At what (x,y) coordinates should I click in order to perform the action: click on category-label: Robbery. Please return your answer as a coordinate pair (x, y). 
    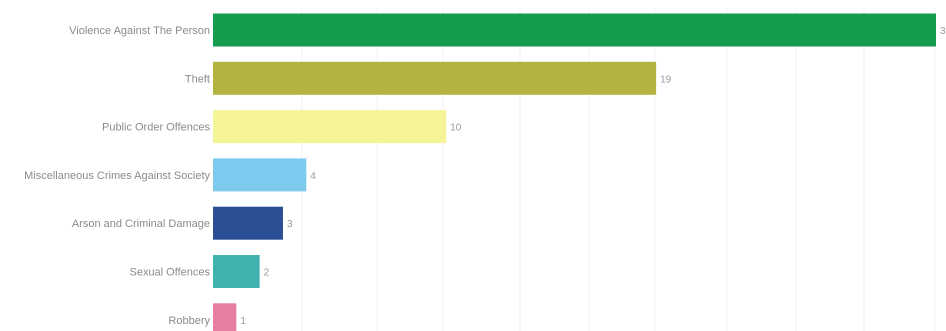
    Looking at the image, I should click on (189, 321).